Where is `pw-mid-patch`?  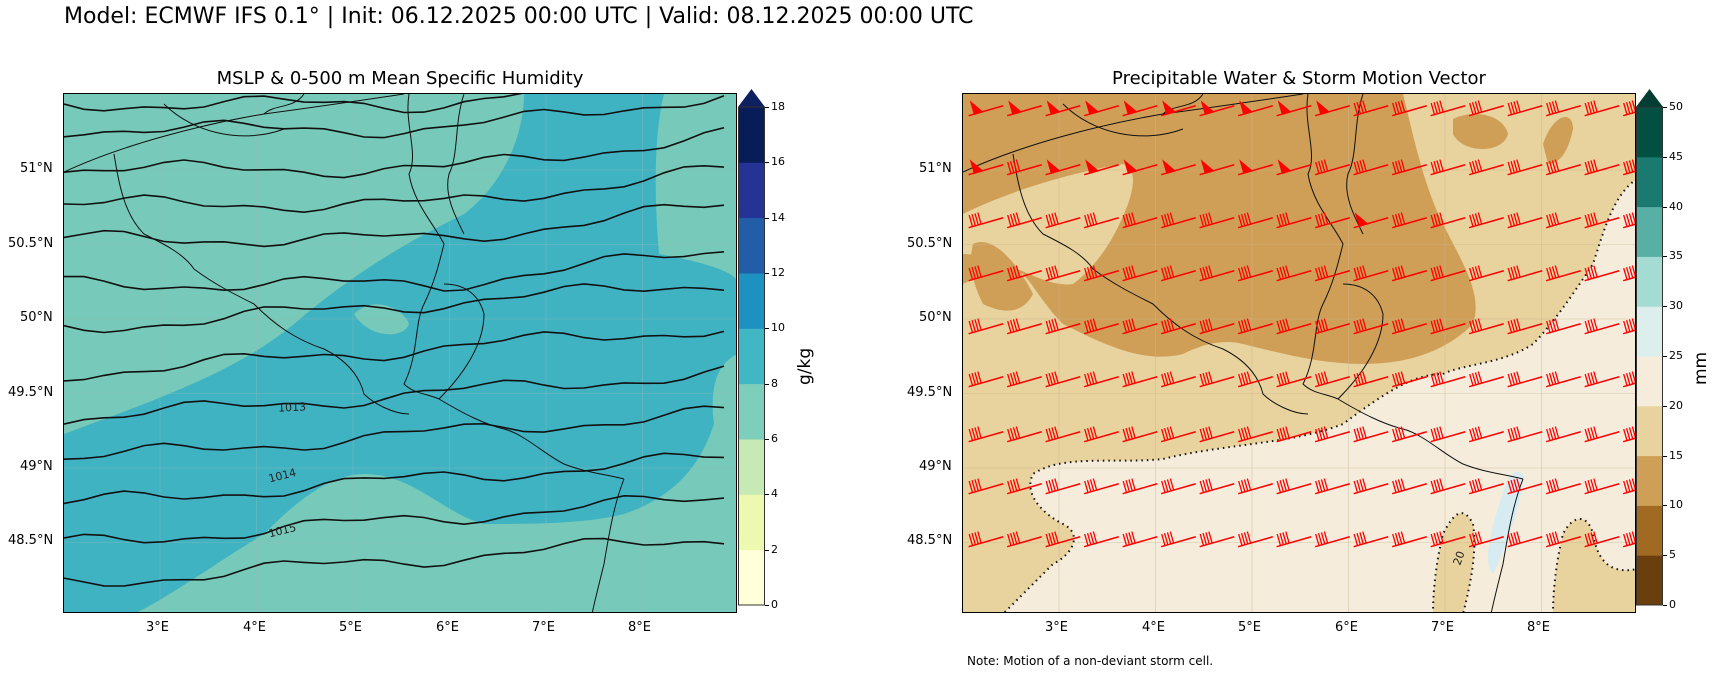 pw-mid-patch is located at coordinates (1048, 224).